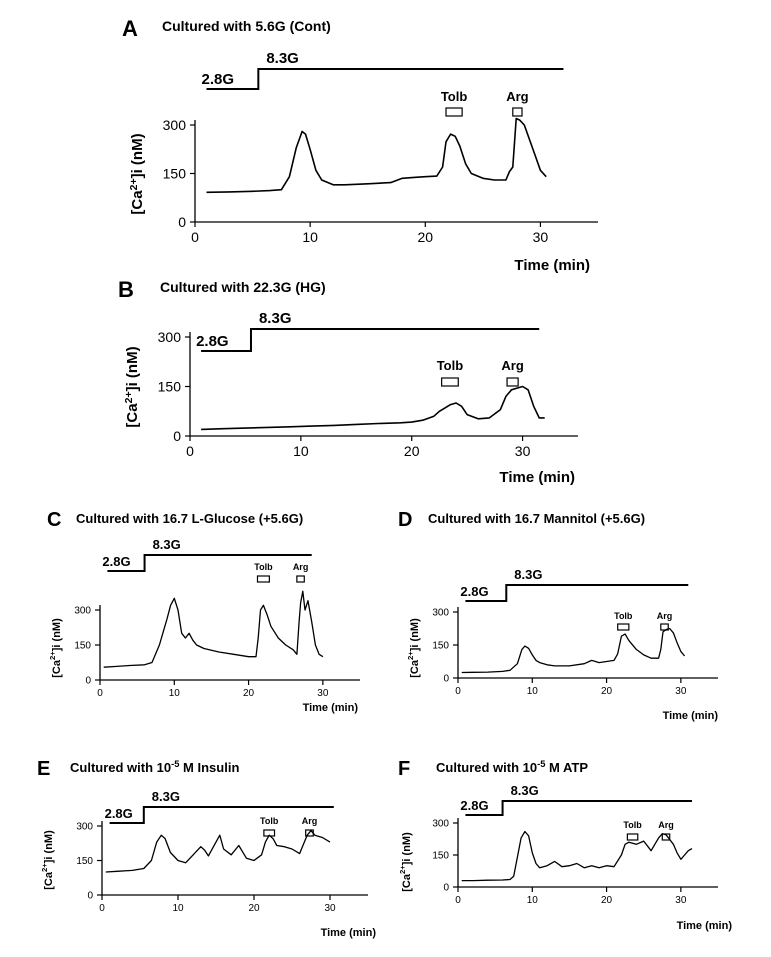 This screenshot has width=771, height=957. What do you see at coordinates (566, 767) in the screenshot?
I see `title-part: M ATP` at bounding box center [566, 767].